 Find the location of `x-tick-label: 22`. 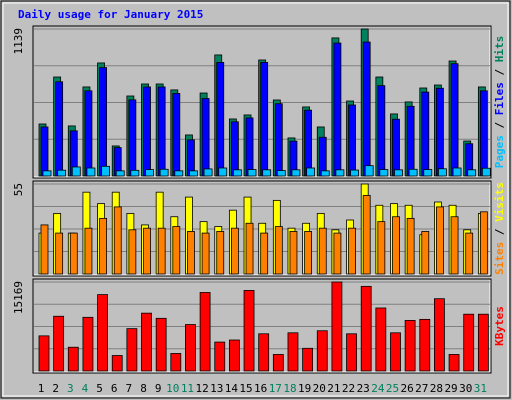

x-tick-label: 22 is located at coordinates (348, 388).